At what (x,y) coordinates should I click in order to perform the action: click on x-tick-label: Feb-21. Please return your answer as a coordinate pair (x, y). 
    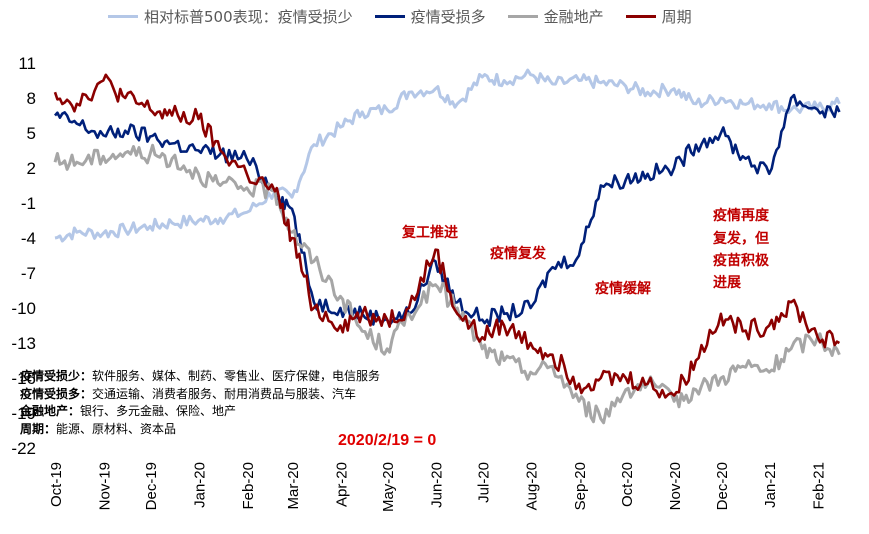
    Looking at the image, I should click on (819, 486).